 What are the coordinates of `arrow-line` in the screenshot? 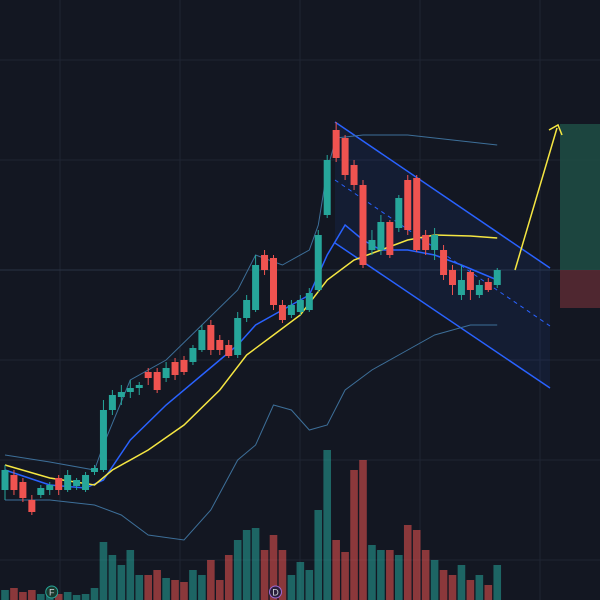 It's located at (536, 199).